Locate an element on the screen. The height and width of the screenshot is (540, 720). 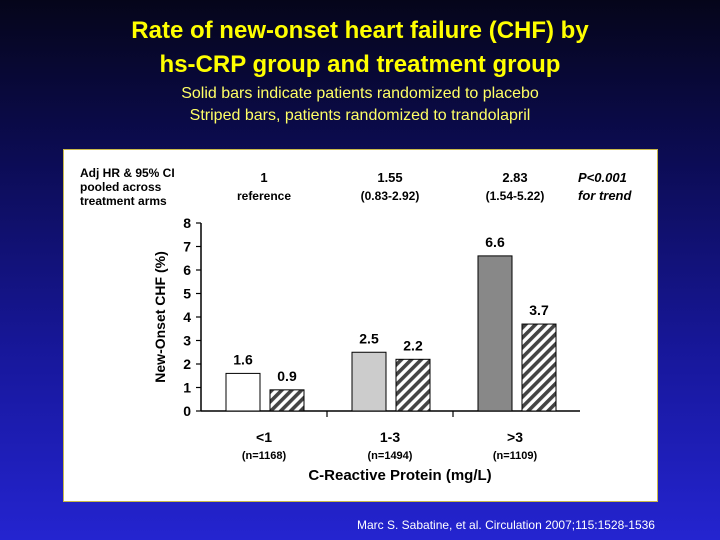
bar-value-label: 3.7 is located at coordinates (539, 310).